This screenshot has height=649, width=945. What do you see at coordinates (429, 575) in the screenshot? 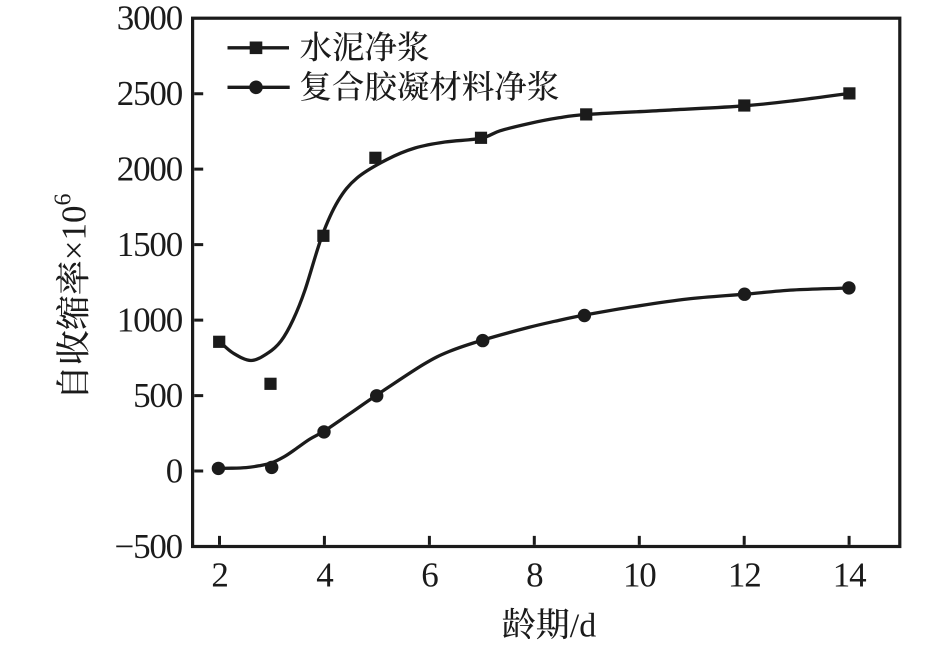
I see `svg-text: 6` at bounding box center [429, 575].